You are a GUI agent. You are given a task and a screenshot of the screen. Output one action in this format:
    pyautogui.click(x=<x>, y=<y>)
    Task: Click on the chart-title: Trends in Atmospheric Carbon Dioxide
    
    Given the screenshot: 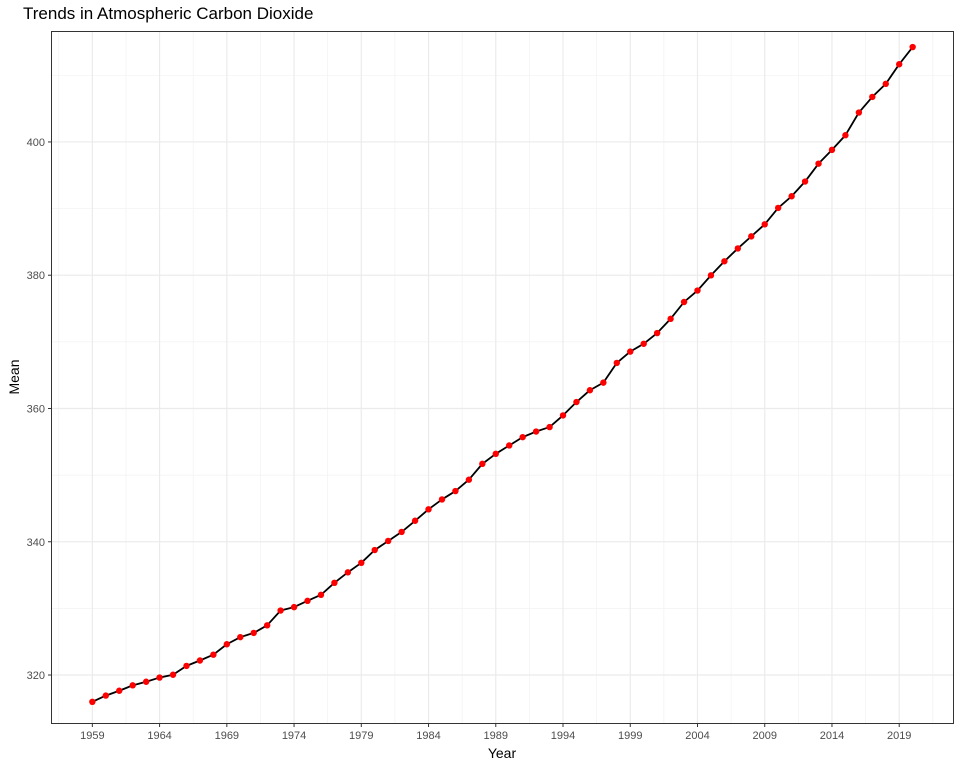 What is the action you would take?
    pyautogui.click(x=168, y=13)
    